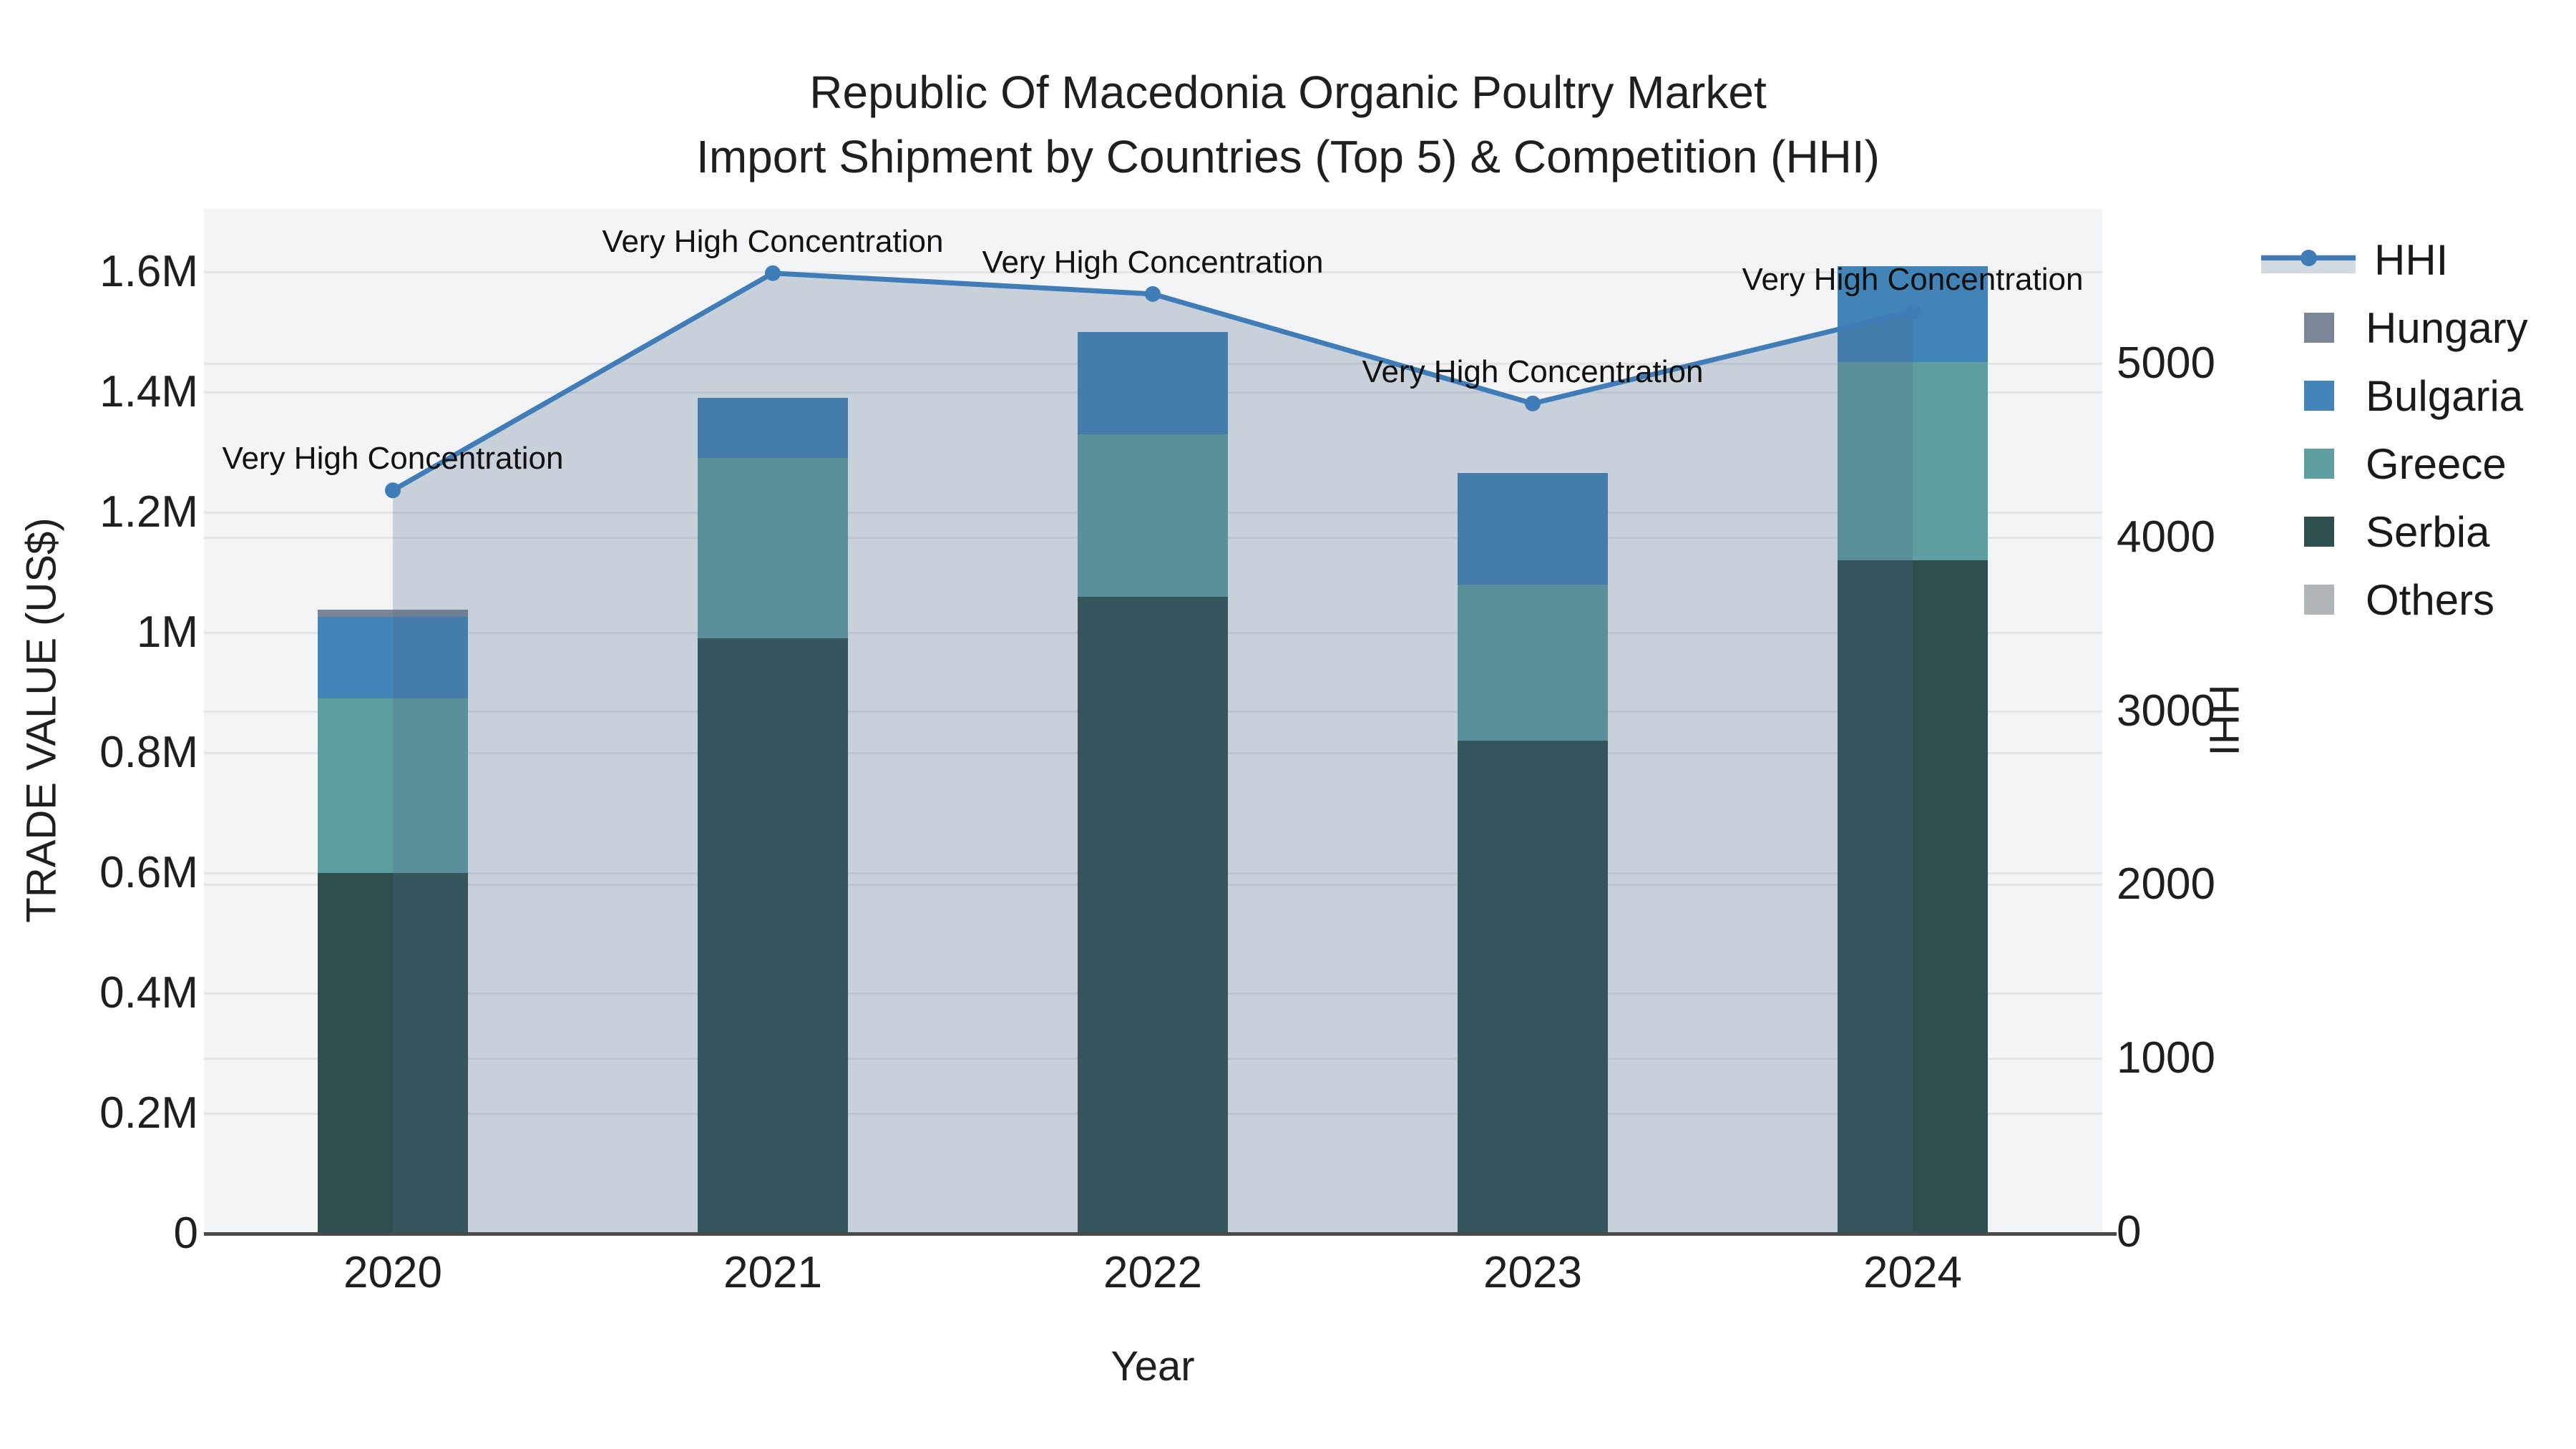  What do you see at coordinates (2129, 1232) in the screenshot?
I see `y-right-tick-0: 0` at bounding box center [2129, 1232].